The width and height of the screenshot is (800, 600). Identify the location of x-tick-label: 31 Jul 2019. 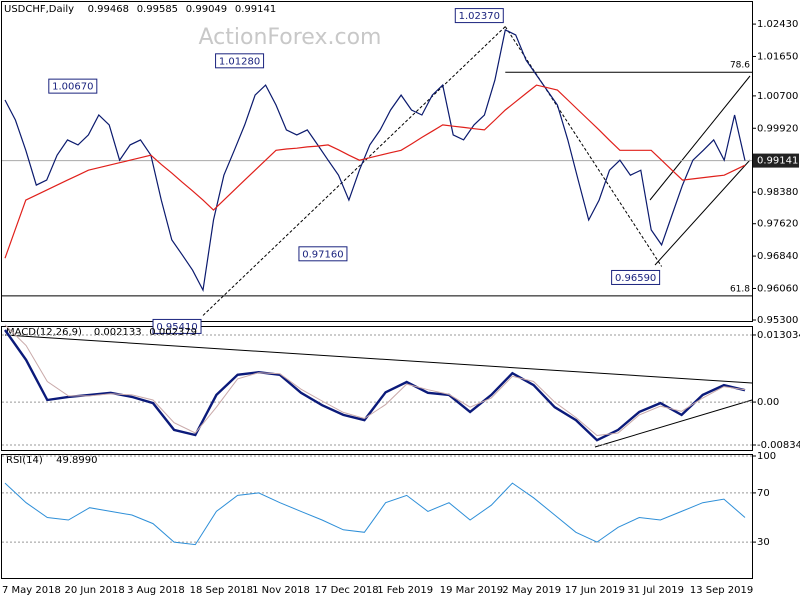
(655, 590).